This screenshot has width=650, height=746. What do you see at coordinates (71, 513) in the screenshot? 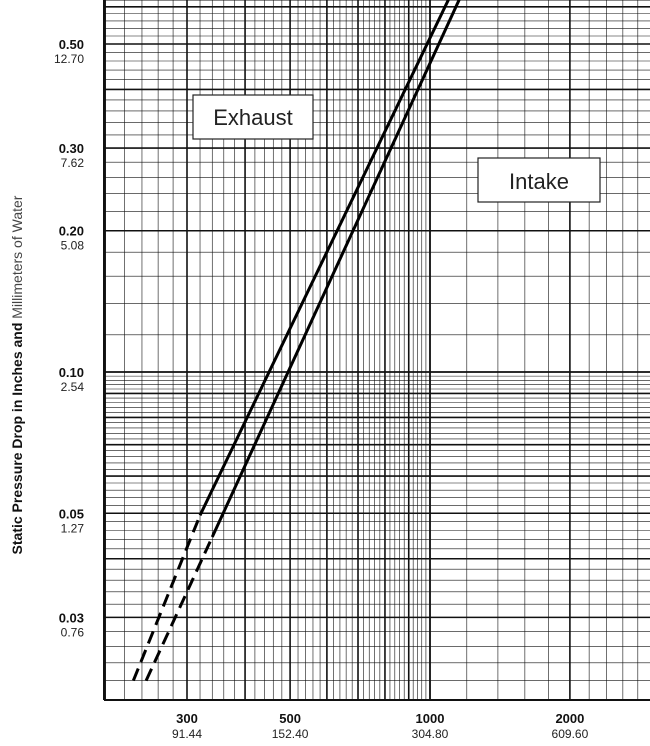
I see `y-tick-label: 0.05` at bounding box center [71, 513].